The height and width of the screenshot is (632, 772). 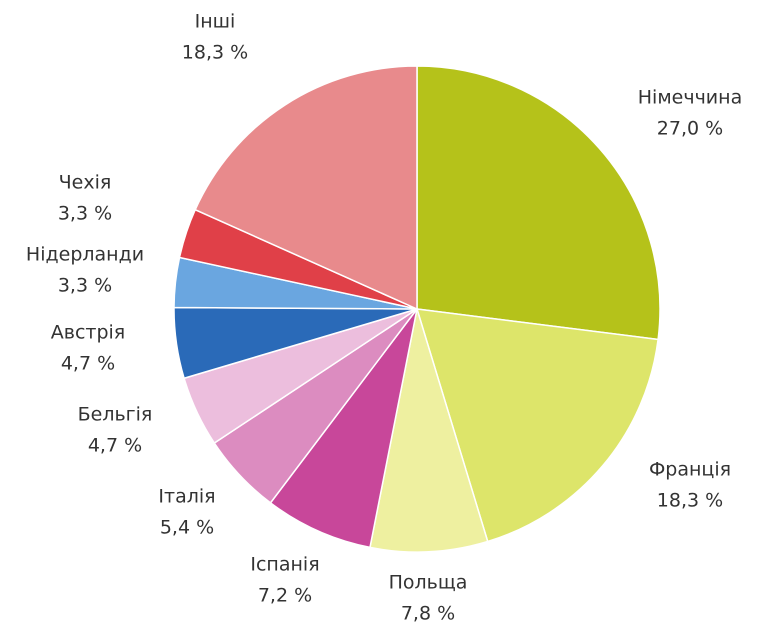 I want to click on slice-label: Франція, so click(x=690, y=470).